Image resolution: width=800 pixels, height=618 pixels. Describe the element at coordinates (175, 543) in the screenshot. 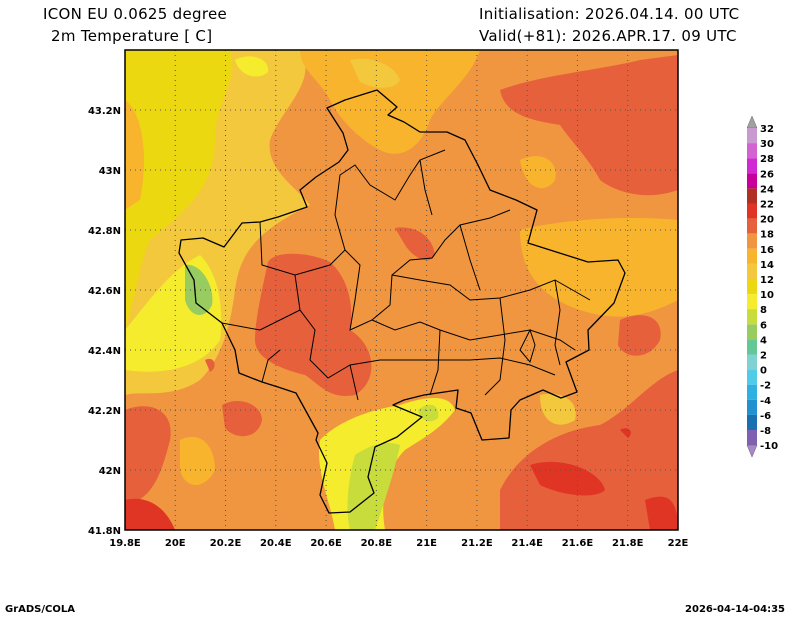

I see `lon-tick-label: 20E` at that location.